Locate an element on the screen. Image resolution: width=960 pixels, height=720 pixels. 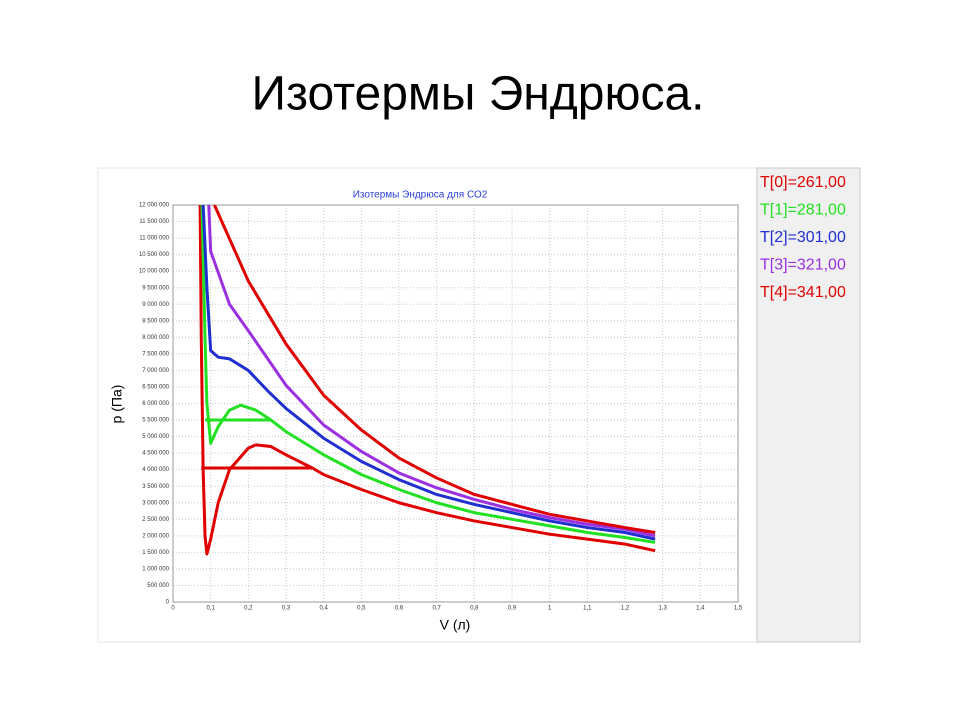
y-tick-label: 10 000 000 is located at coordinates (154, 272).